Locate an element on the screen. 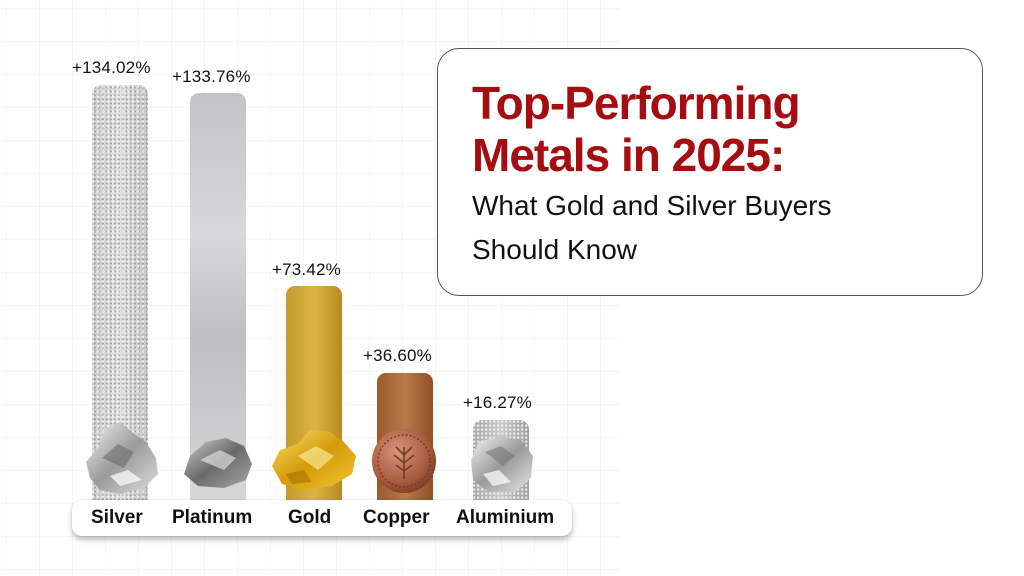 Image resolution: width=1024 pixels, height=576 pixels. value-label-copper: +36.60% is located at coordinates (397, 355).